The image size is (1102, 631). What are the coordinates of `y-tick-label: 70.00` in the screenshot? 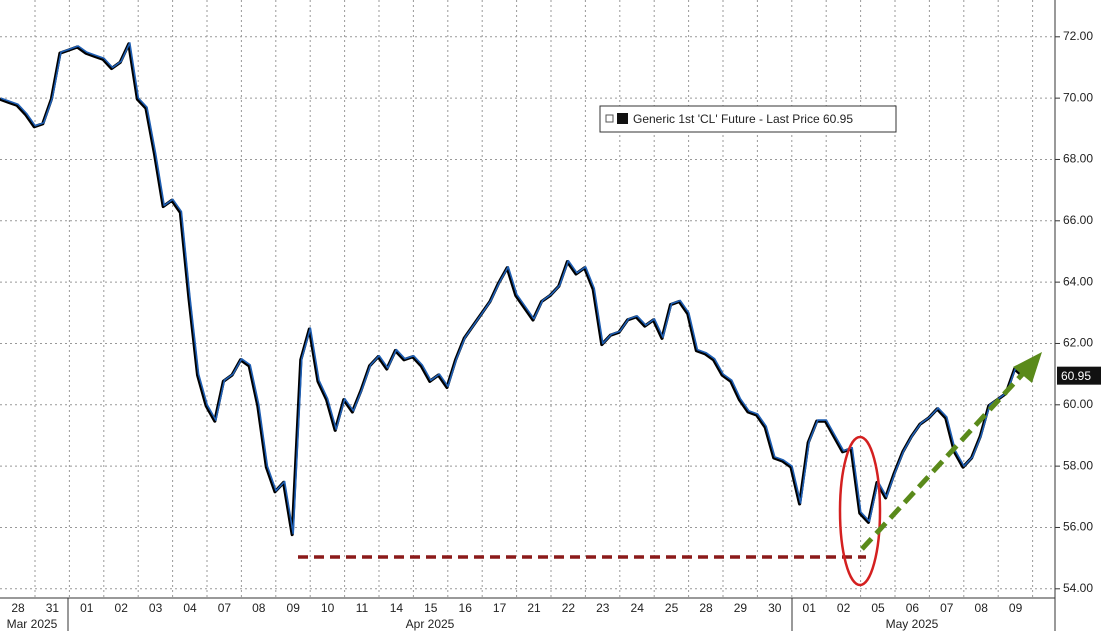 It's located at (1078, 97).